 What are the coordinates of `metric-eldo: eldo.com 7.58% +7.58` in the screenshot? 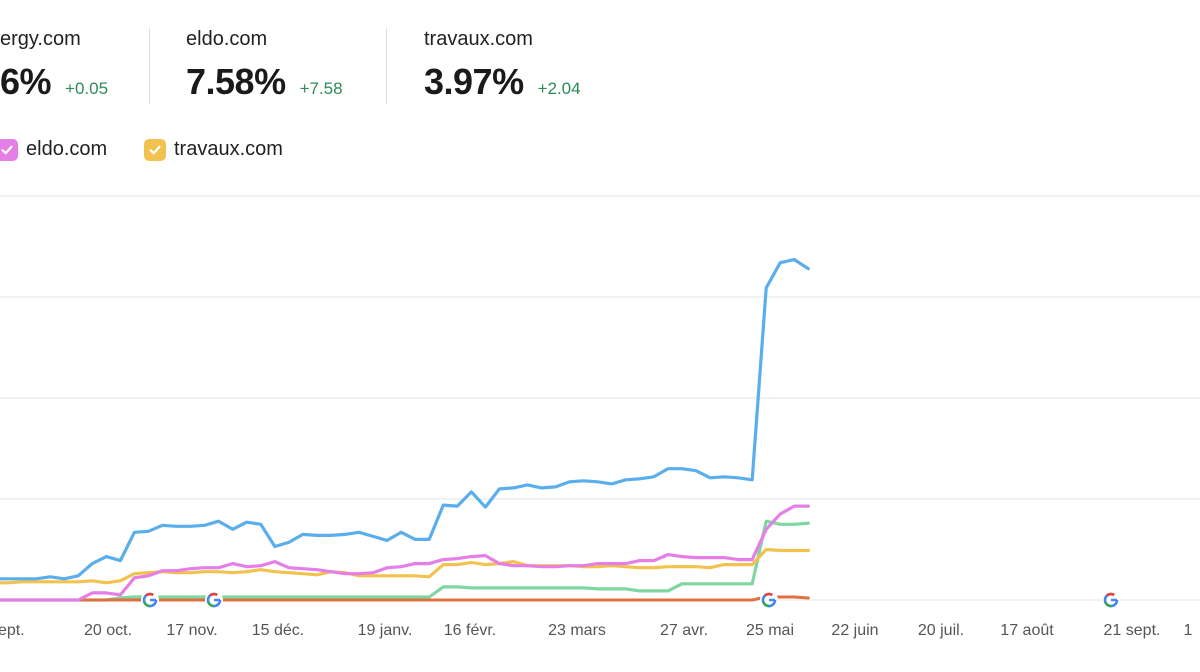 It's located at (264, 65).